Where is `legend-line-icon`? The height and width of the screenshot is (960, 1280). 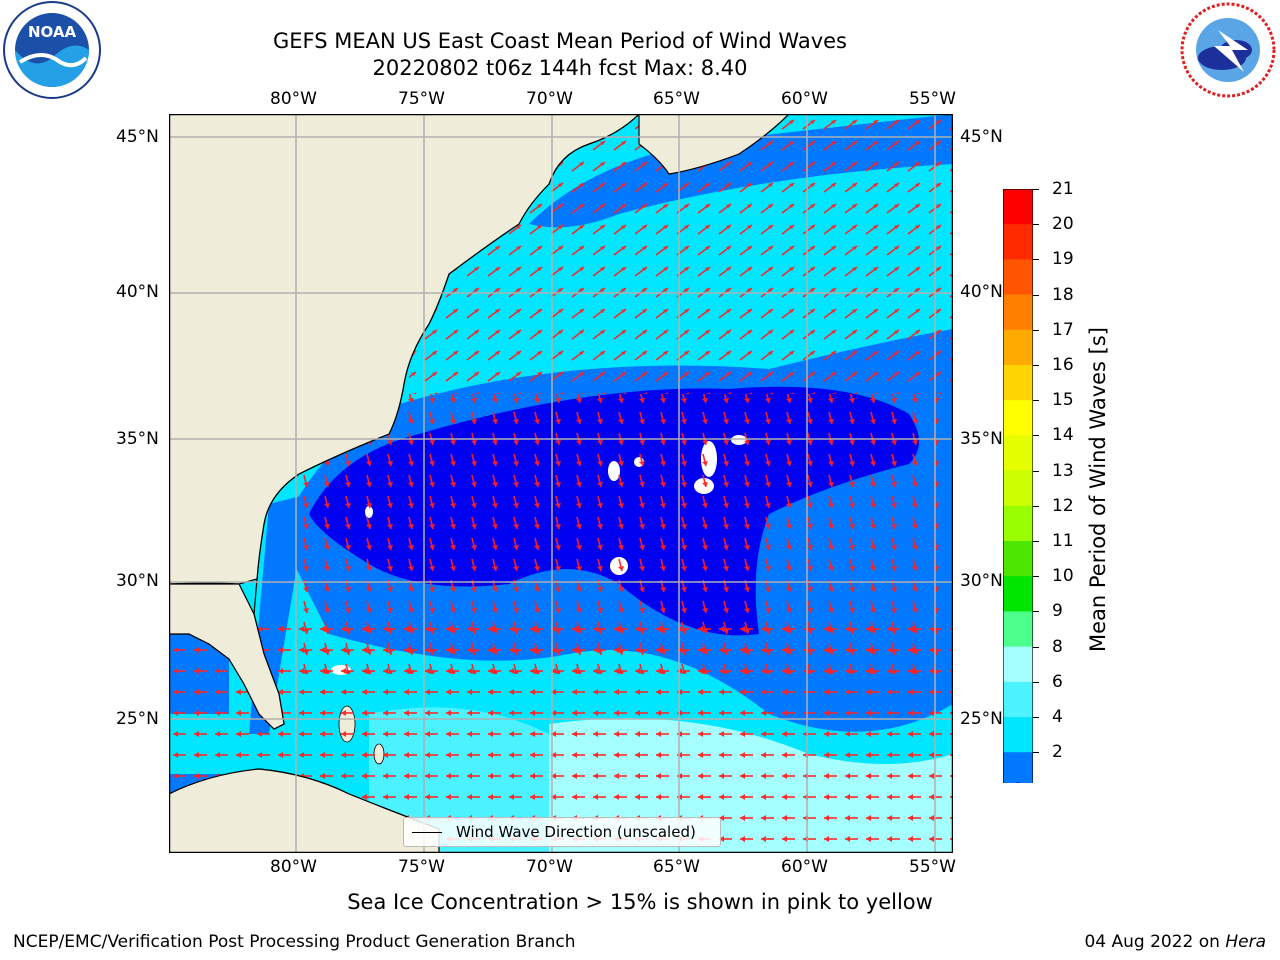
legend-line-icon is located at coordinates (427, 832).